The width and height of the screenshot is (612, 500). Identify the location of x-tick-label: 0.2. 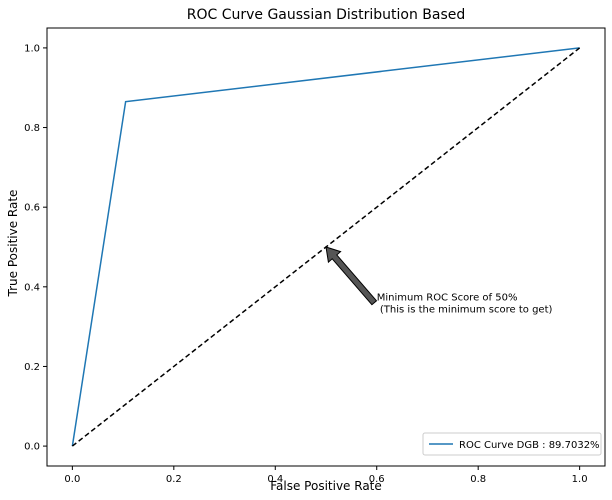
(174, 479).